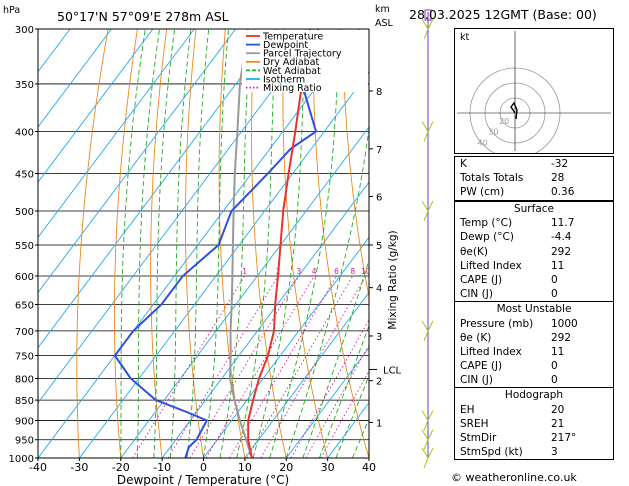  What do you see at coordinates (422, 271) in the screenshot?
I see `mixing-ratio-label: 25` at bounding box center [422, 271].